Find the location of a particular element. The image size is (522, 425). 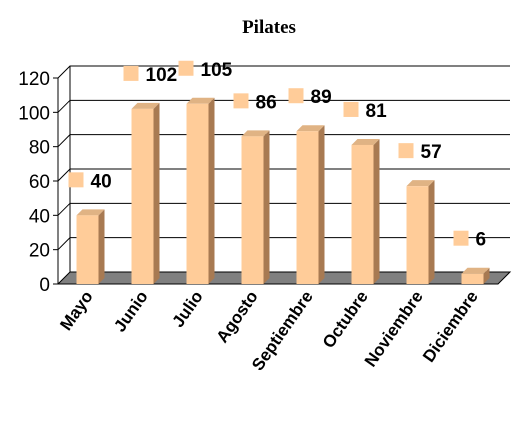

x-tick-label: Noviembre is located at coordinates (394, 328).